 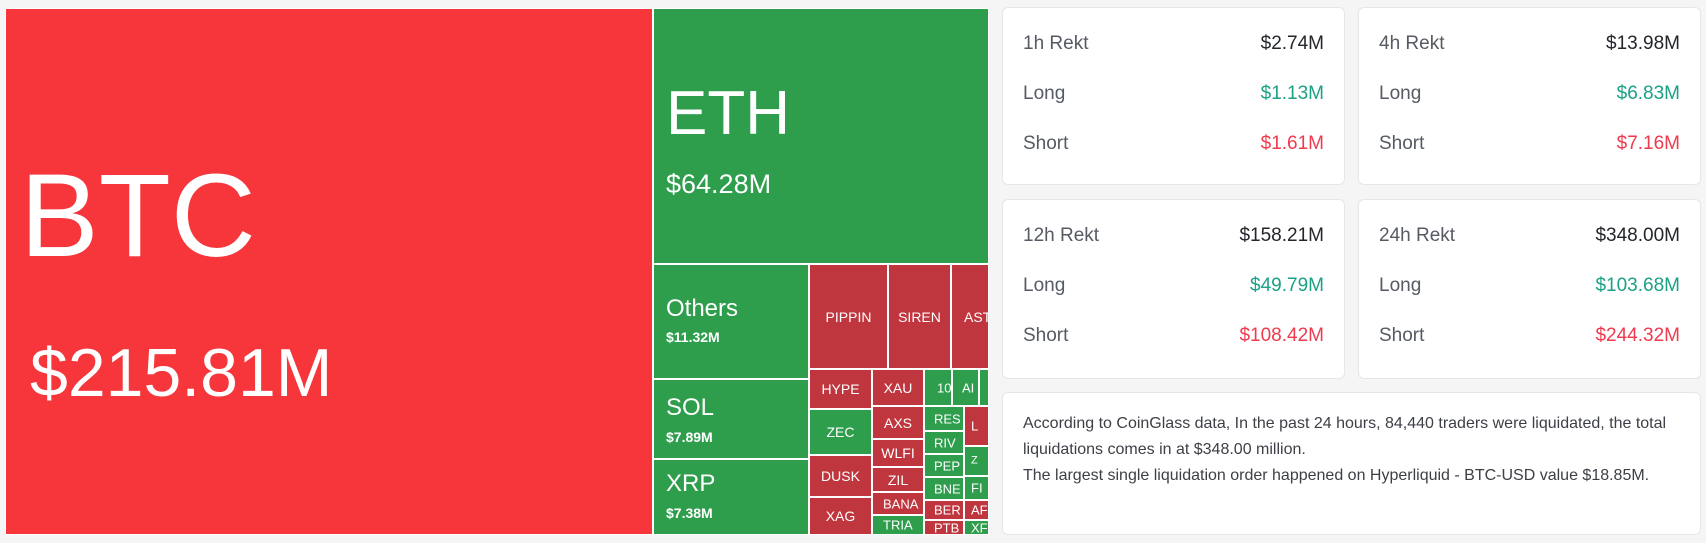 What do you see at coordinates (947, 418) in the screenshot?
I see `tile-symbol: RES` at bounding box center [947, 418].